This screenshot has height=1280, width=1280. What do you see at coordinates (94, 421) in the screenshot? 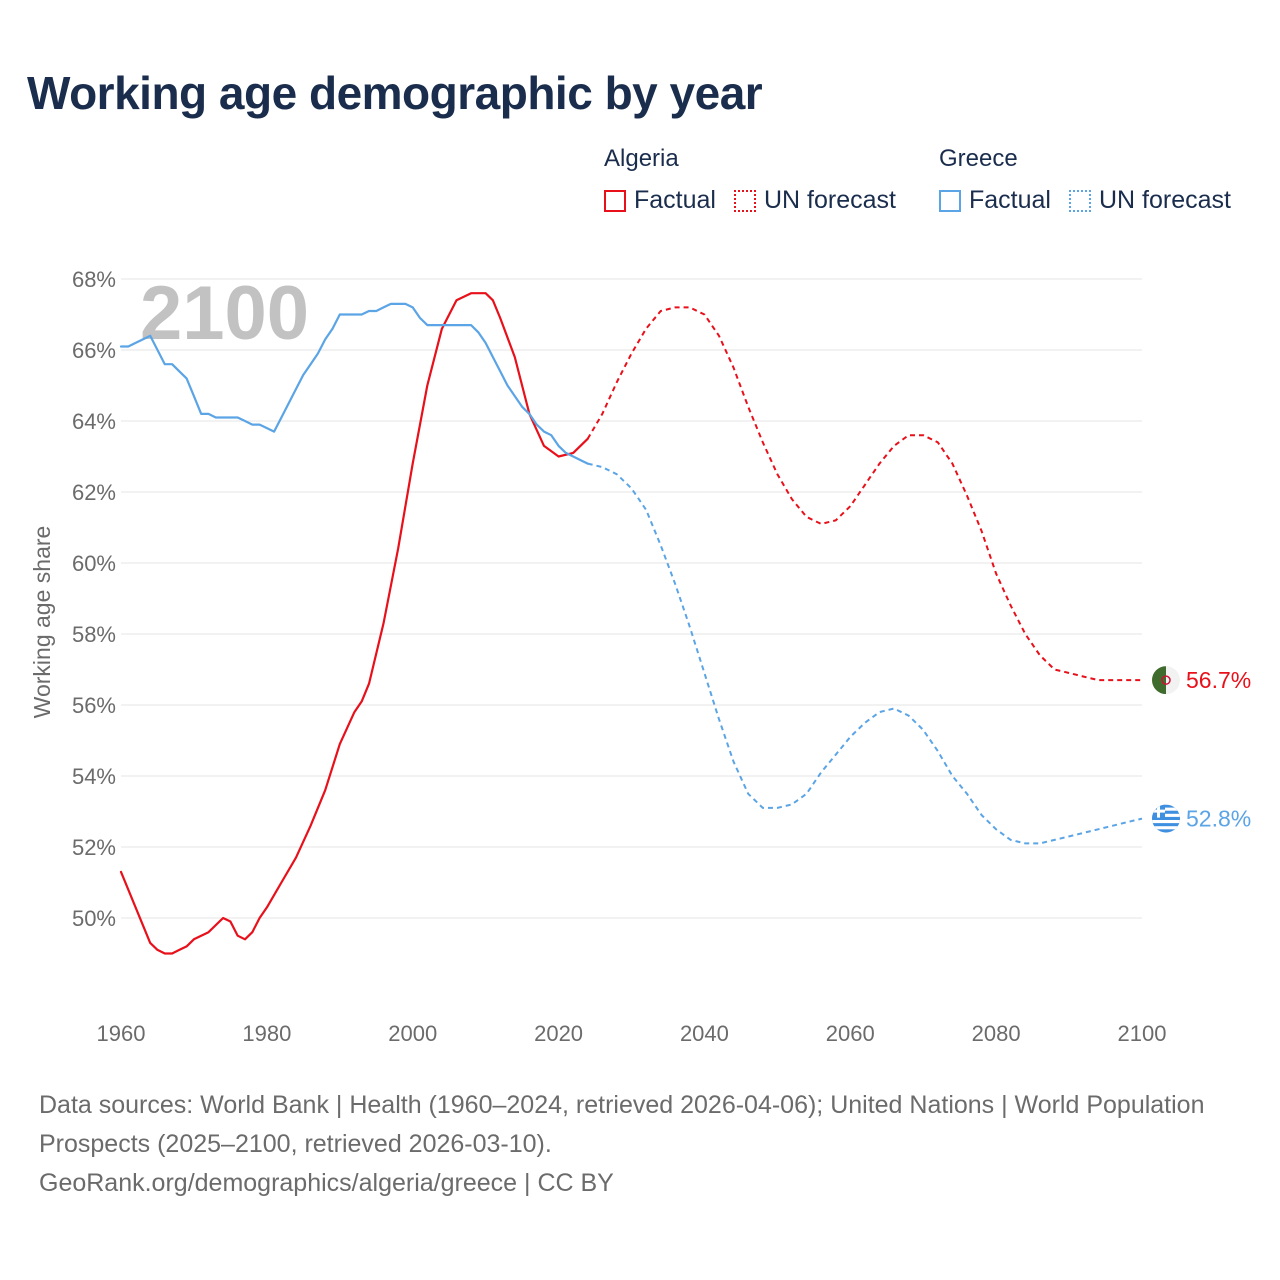
I see `y-tick-label: 64%` at bounding box center [94, 421].